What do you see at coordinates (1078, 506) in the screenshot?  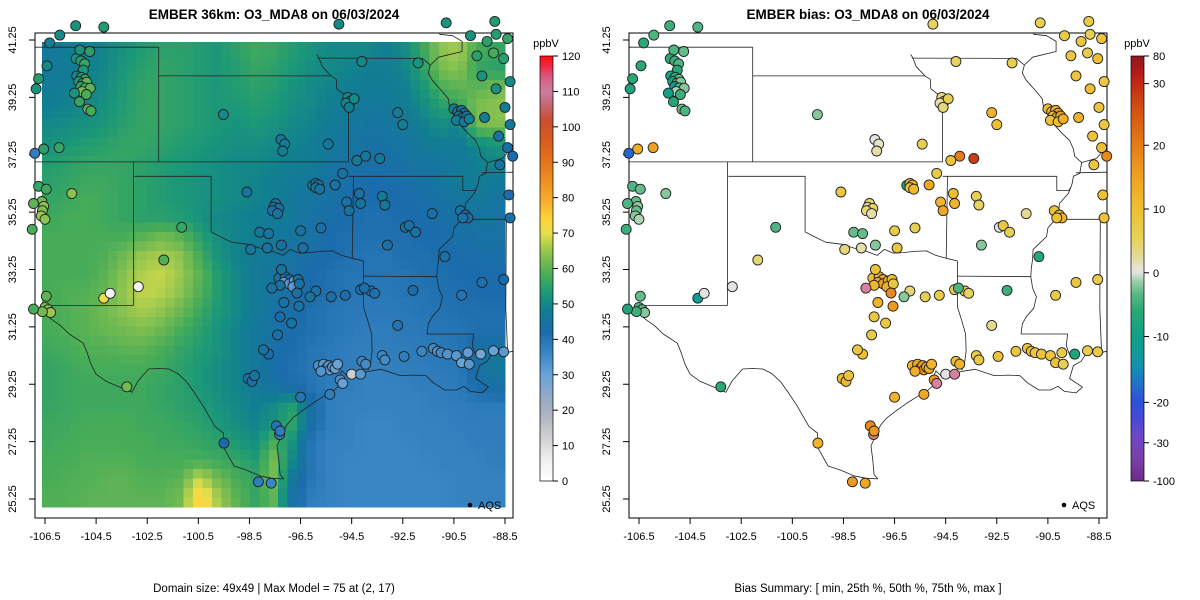 I see `aqs-legend: AQS` at bounding box center [1078, 506].